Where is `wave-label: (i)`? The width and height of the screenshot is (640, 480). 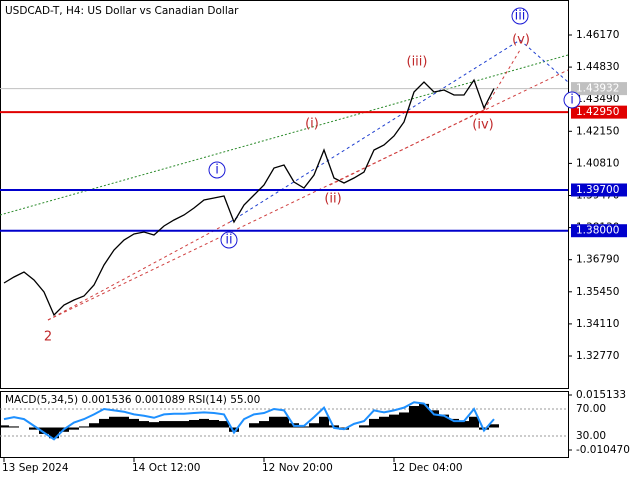 wave-label: (i) is located at coordinates (312, 124).